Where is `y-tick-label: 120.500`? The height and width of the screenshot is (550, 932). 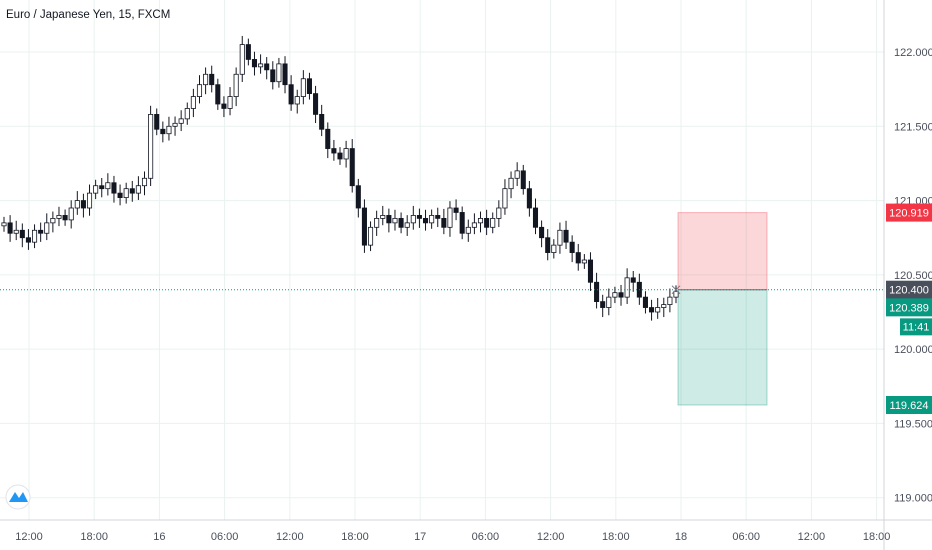
y-tick-label: 120.500 is located at coordinates (913, 276).